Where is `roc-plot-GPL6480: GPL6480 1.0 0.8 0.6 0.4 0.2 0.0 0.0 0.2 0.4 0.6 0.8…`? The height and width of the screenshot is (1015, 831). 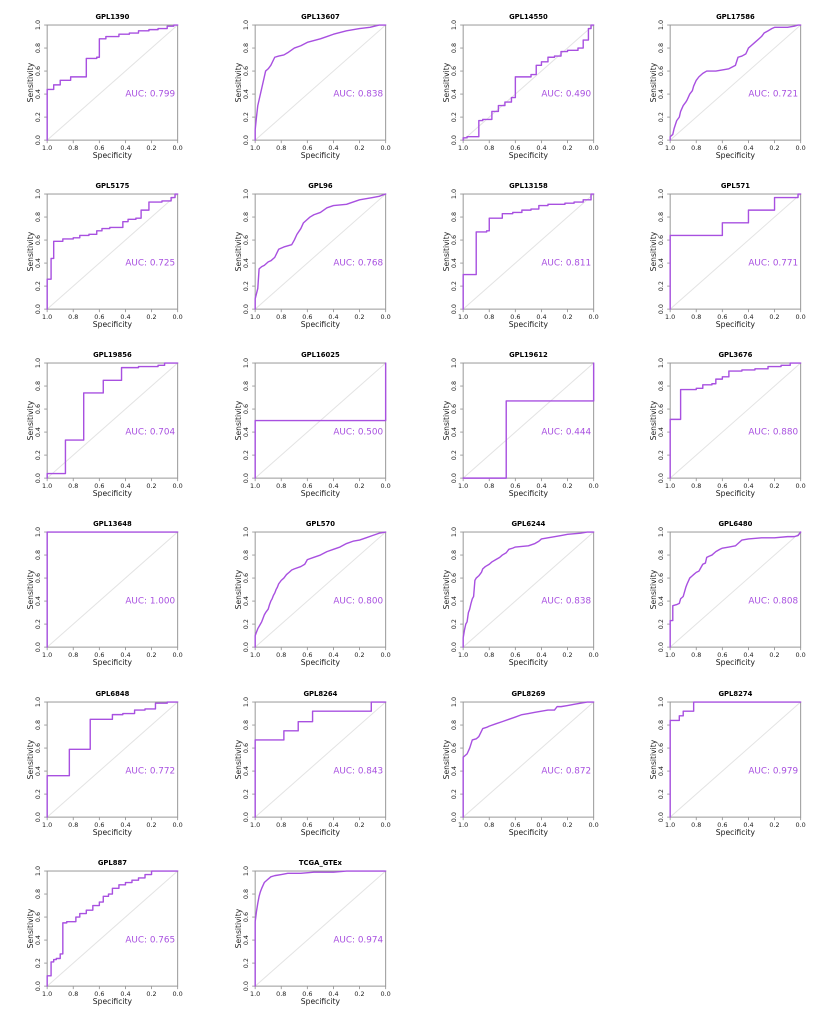 roc-plot-GPL6480: GPL6480 1.0 0.8 0.6 0.4 0.2 0.0 0.0 0.2 0.4 0.6 0.8… is located at coordinates (727, 591).